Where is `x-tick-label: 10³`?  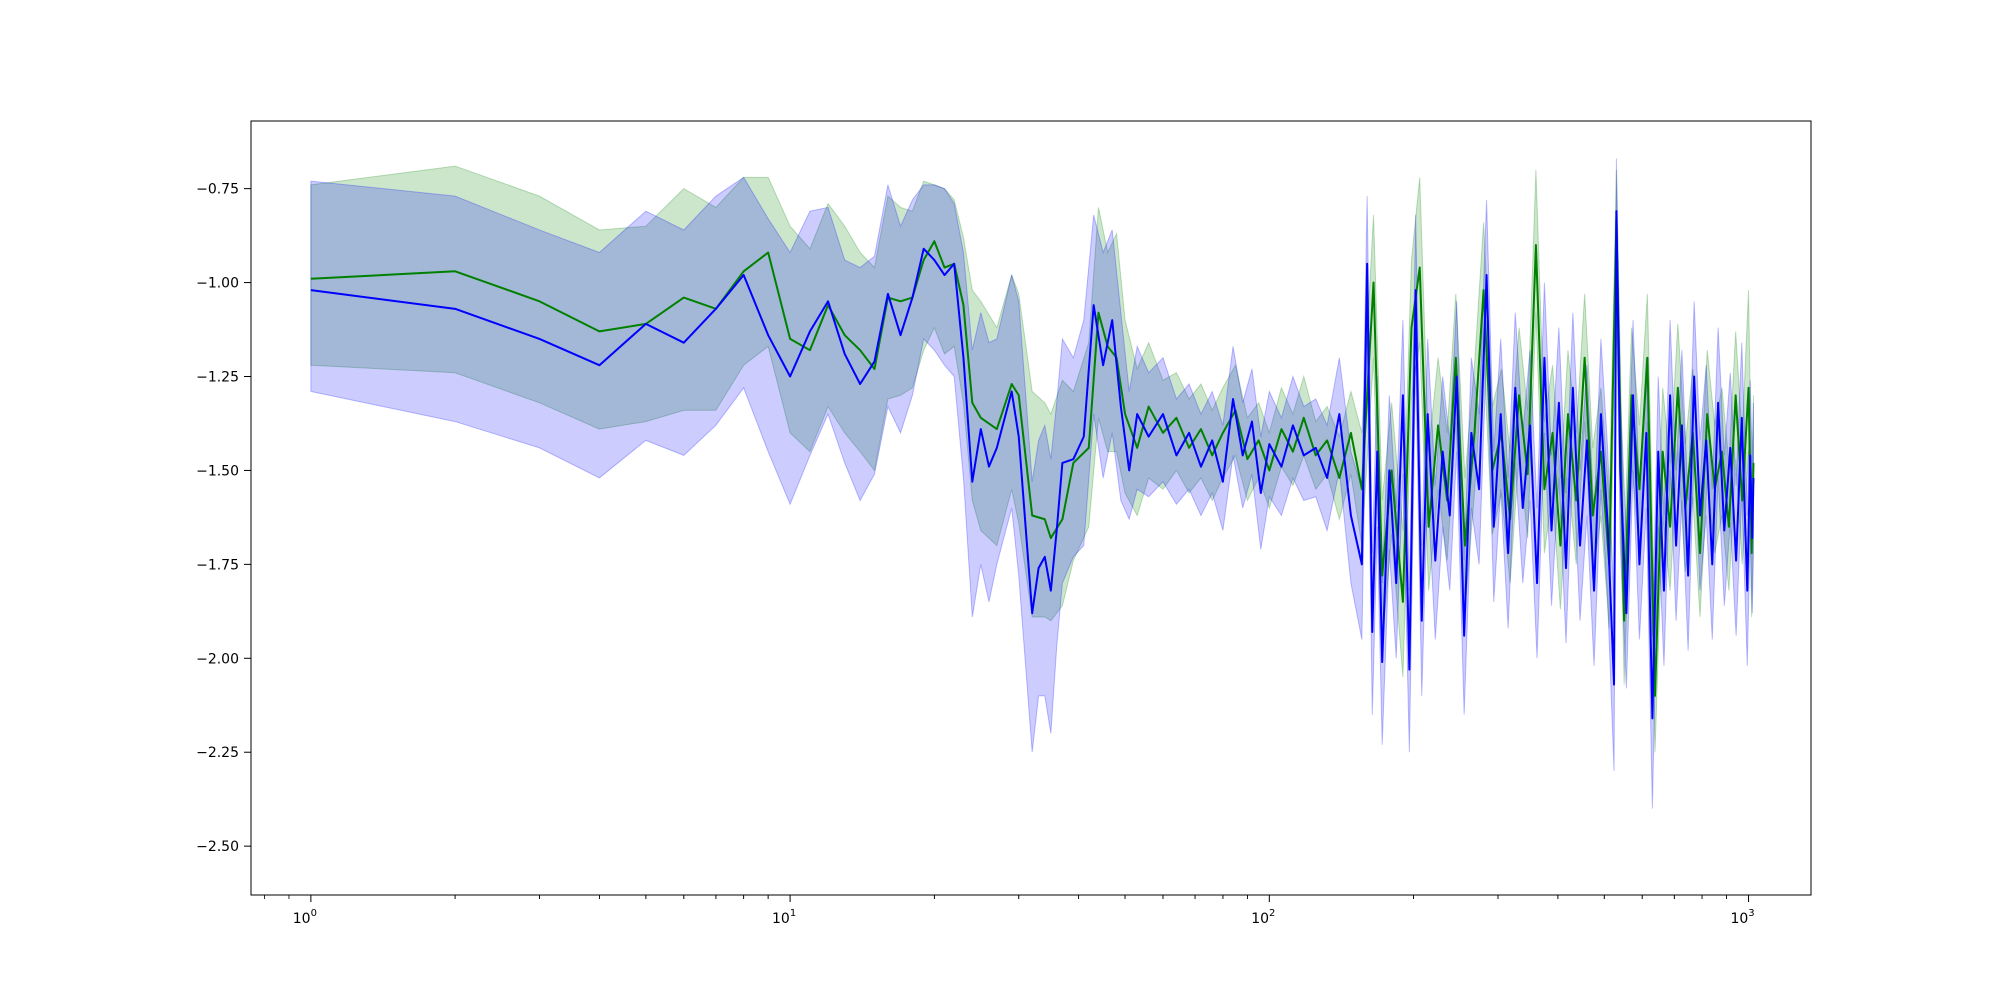 x-tick-label: 10³ is located at coordinates (1742, 917).